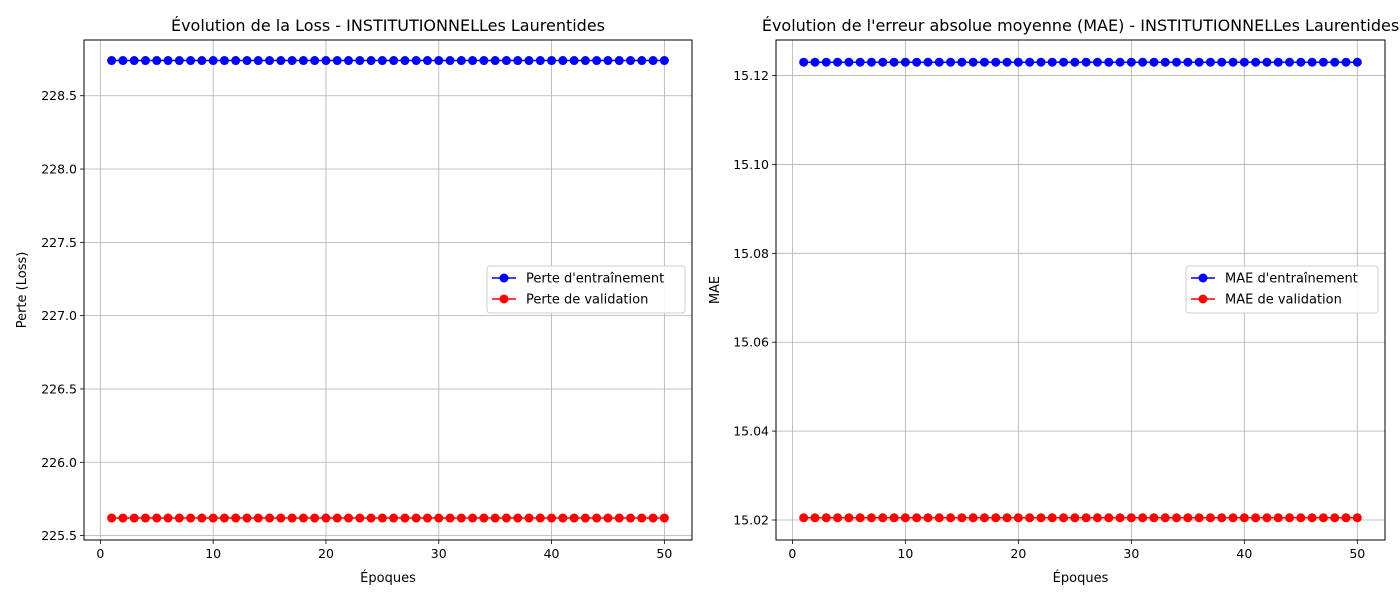 The height and width of the screenshot is (604, 1400). What do you see at coordinates (1244, 553) in the screenshot?
I see `x-tick-label: 40` at bounding box center [1244, 553].